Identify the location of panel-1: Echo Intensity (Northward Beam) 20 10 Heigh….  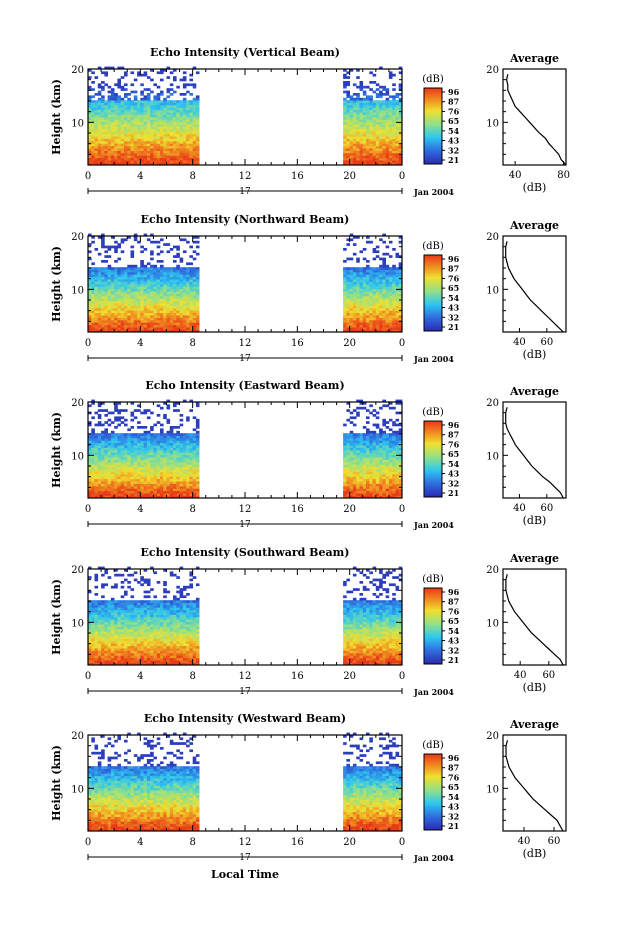
(308, 288).